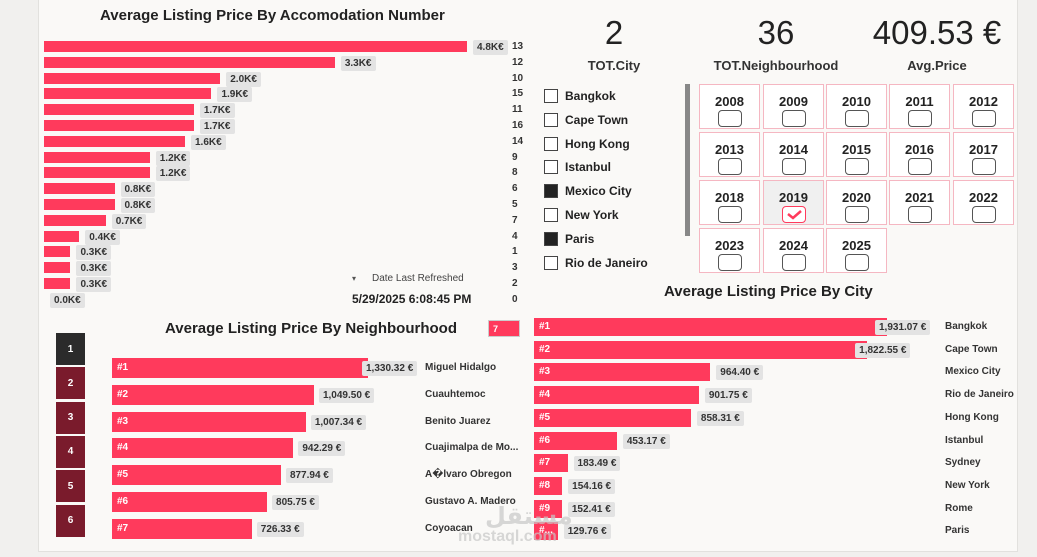 The width and height of the screenshot is (1037, 557). Describe the element at coordinates (588, 191) in the screenshot. I see `city-slicer-item: Mexico City` at that location.